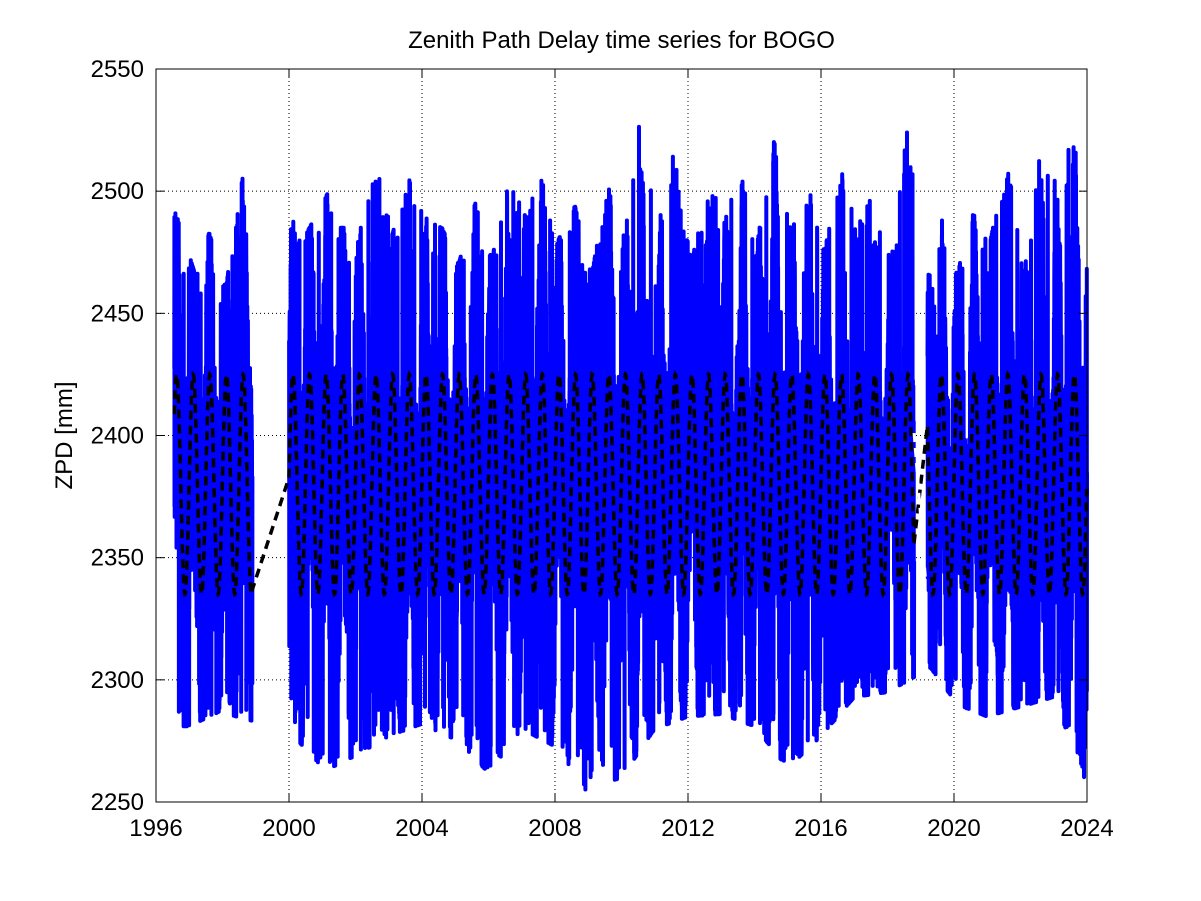 This screenshot has width=1201, height=901. What do you see at coordinates (953, 828) in the screenshot?
I see `x-tick-label: 2020` at bounding box center [953, 828].